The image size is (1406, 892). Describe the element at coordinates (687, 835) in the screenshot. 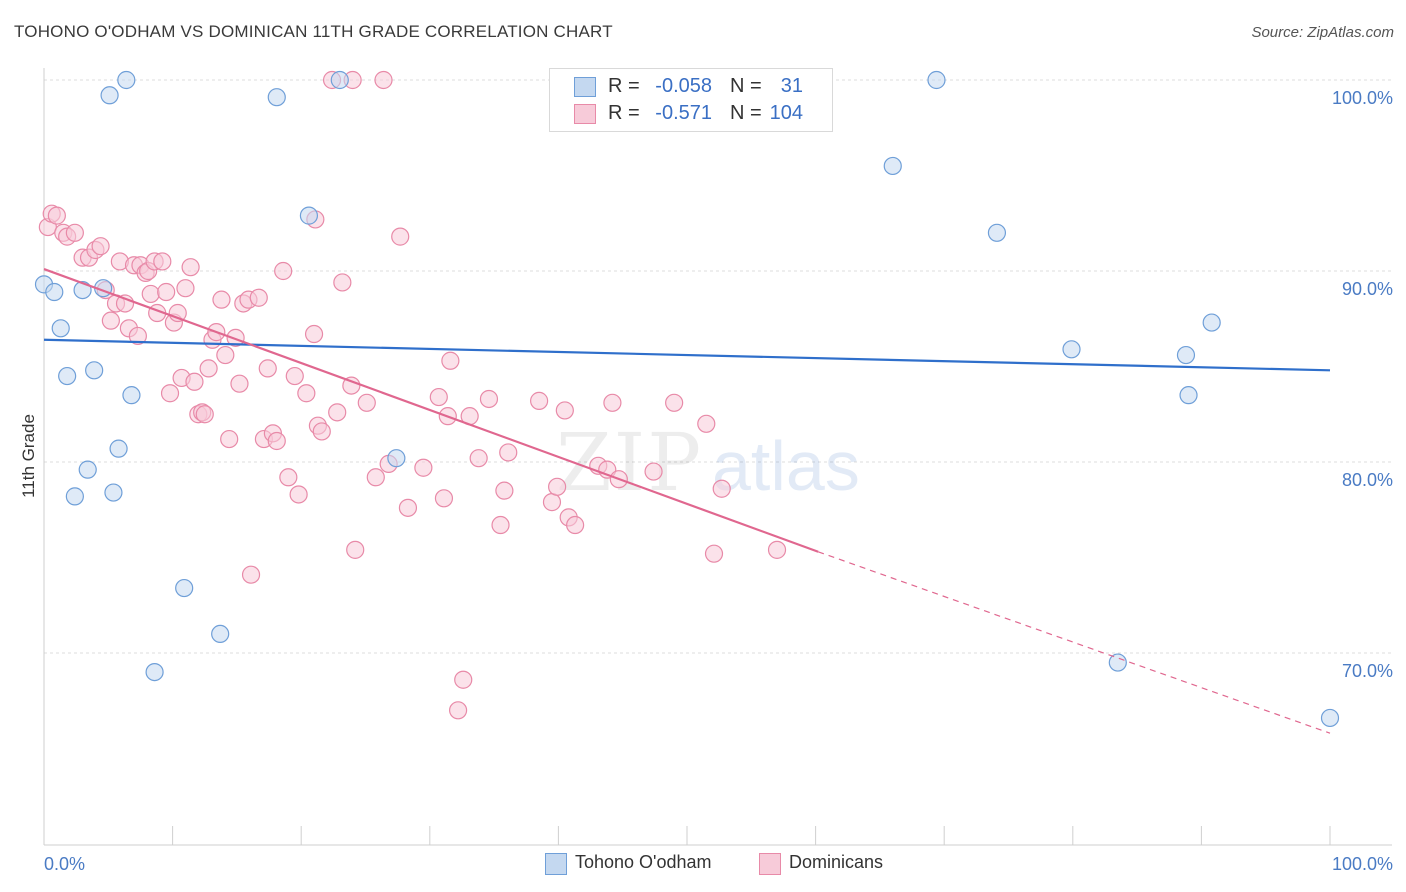

I see `x-axis-ticks` at that location.